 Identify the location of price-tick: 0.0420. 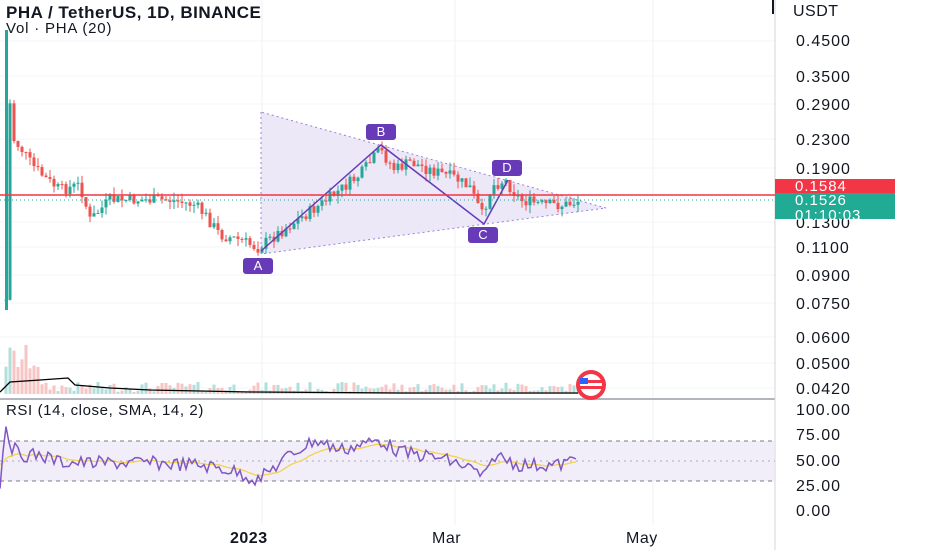
(823, 389).